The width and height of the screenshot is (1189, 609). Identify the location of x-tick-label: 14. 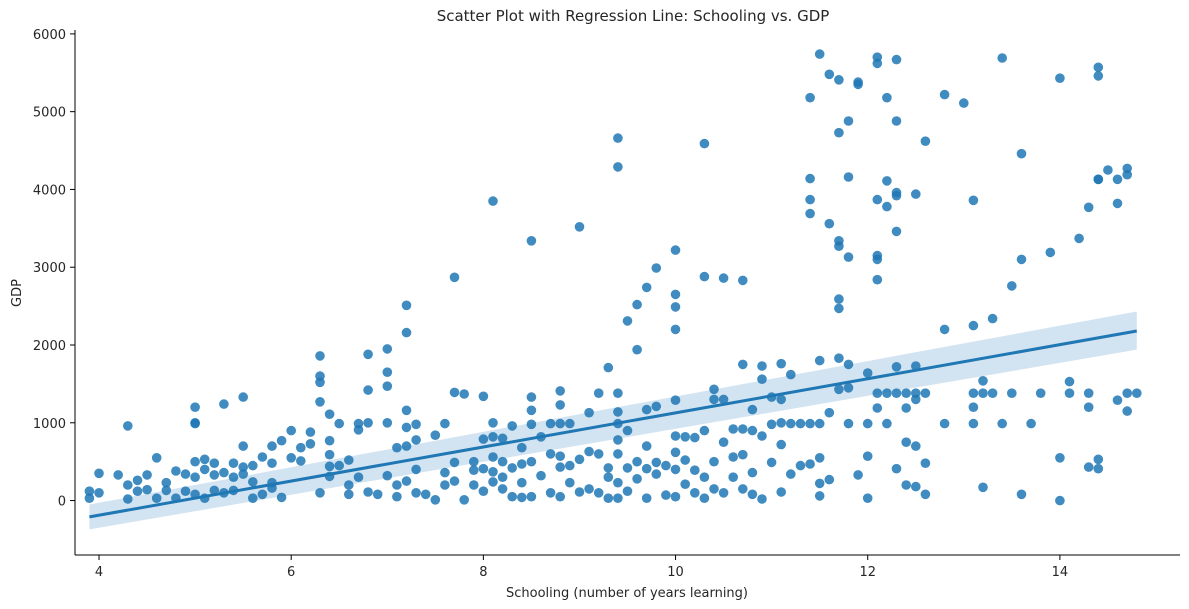
(1060, 572).